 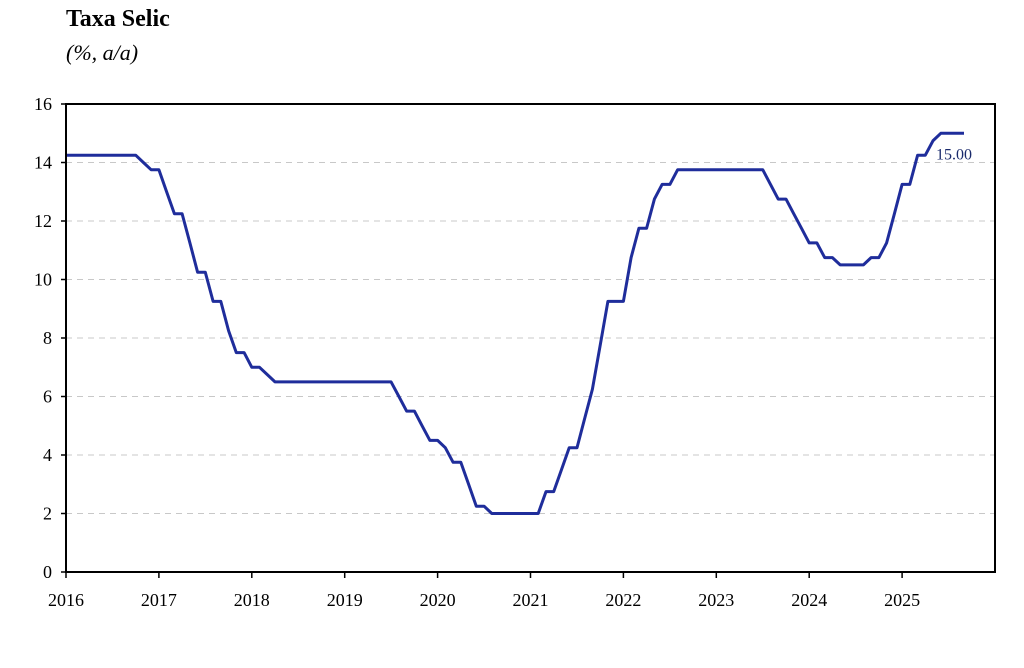 What do you see at coordinates (47, 397) in the screenshot?
I see `y-tick-label: 6` at bounding box center [47, 397].